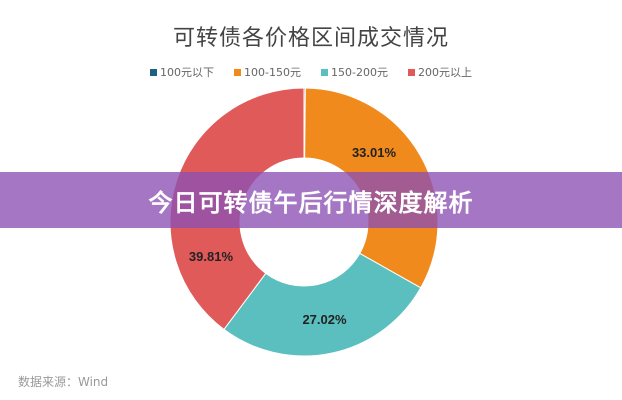  I want to click on data-label: 27.02%, so click(324, 319).